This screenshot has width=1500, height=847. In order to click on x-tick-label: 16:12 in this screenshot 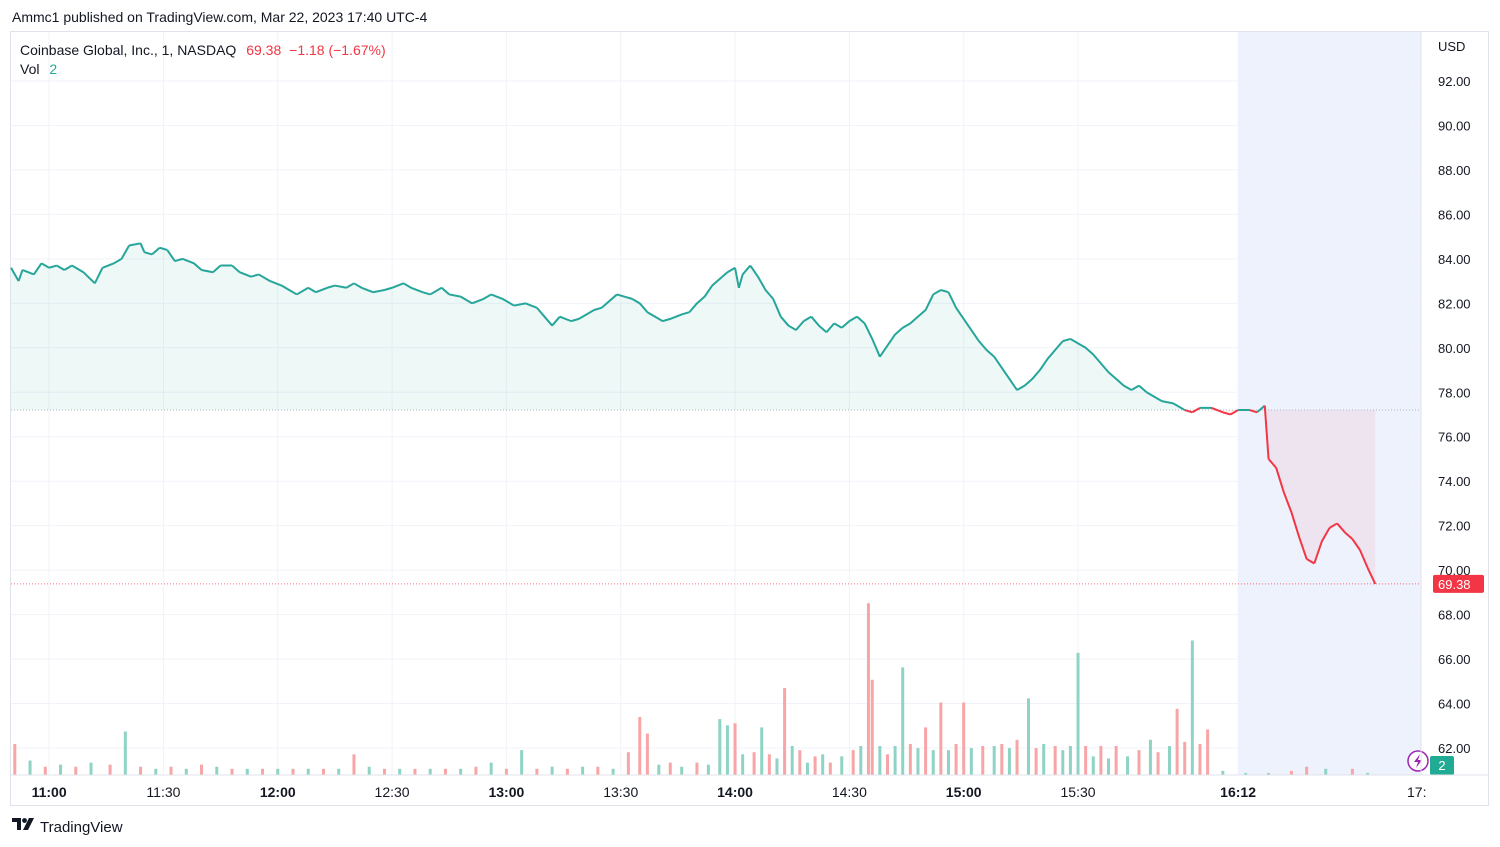, I will do `click(1238, 792)`.